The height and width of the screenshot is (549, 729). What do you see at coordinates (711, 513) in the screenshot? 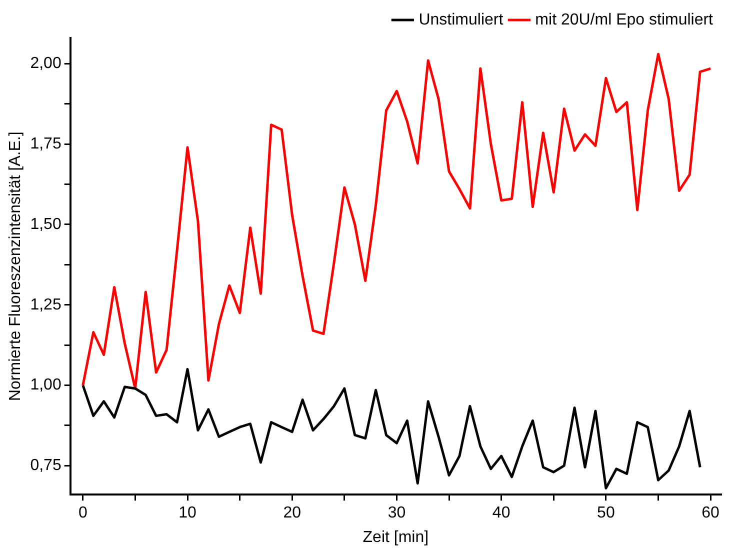
I see `x-tick-label: 60` at bounding box center [711, 513].